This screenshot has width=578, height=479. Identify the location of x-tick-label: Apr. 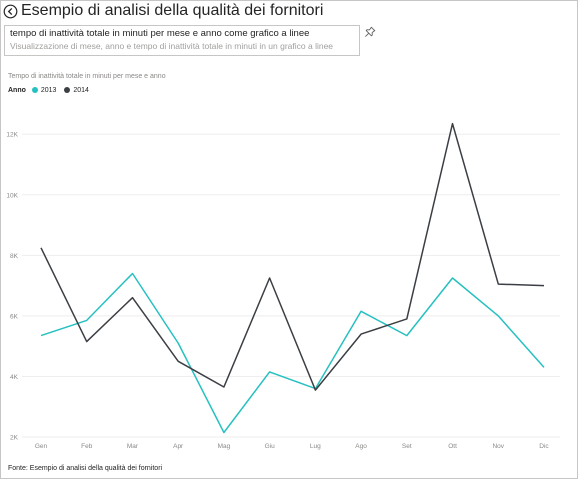
(178, 446).